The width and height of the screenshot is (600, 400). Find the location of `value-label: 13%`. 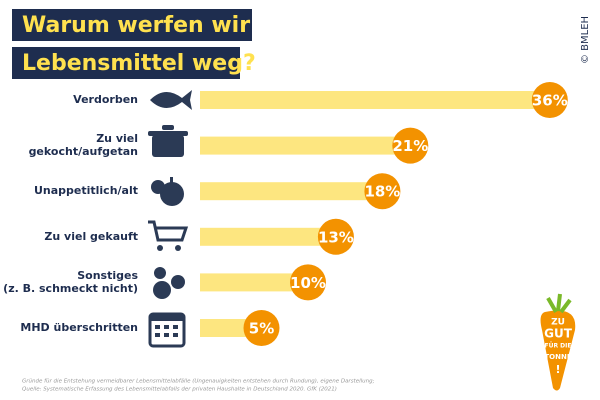

value-label: 13% is located at coordinates (336, 237).